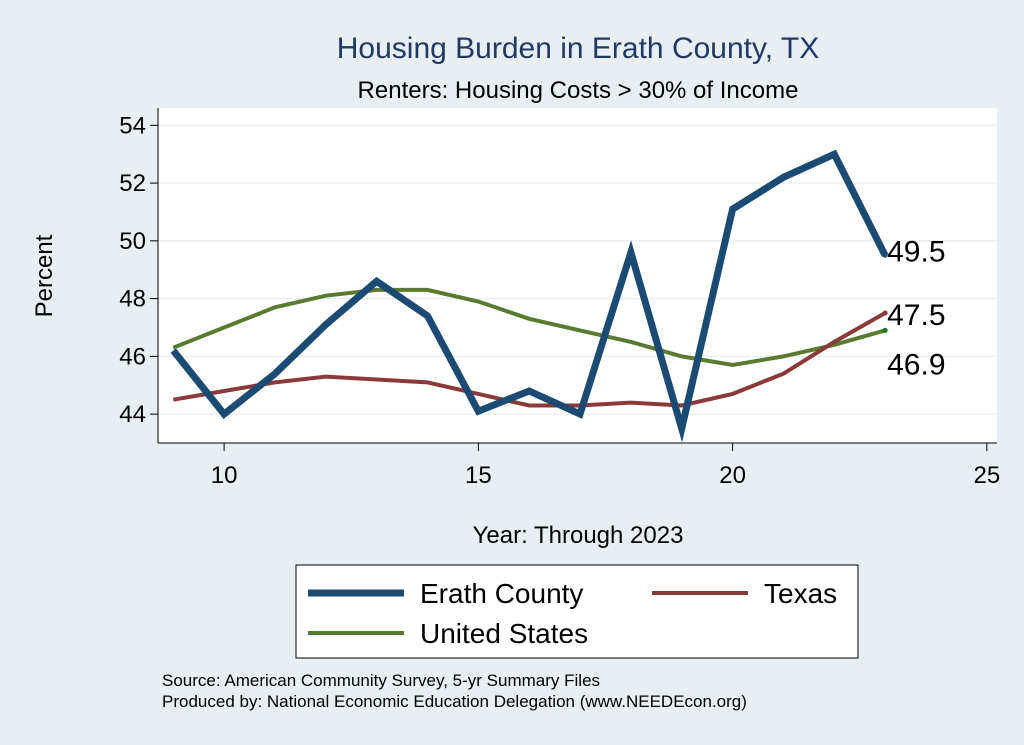 The height and width of the screenshot is (745, 1024). I want to click on x-axis-title: Year: Through 2023, so click(578, 535).